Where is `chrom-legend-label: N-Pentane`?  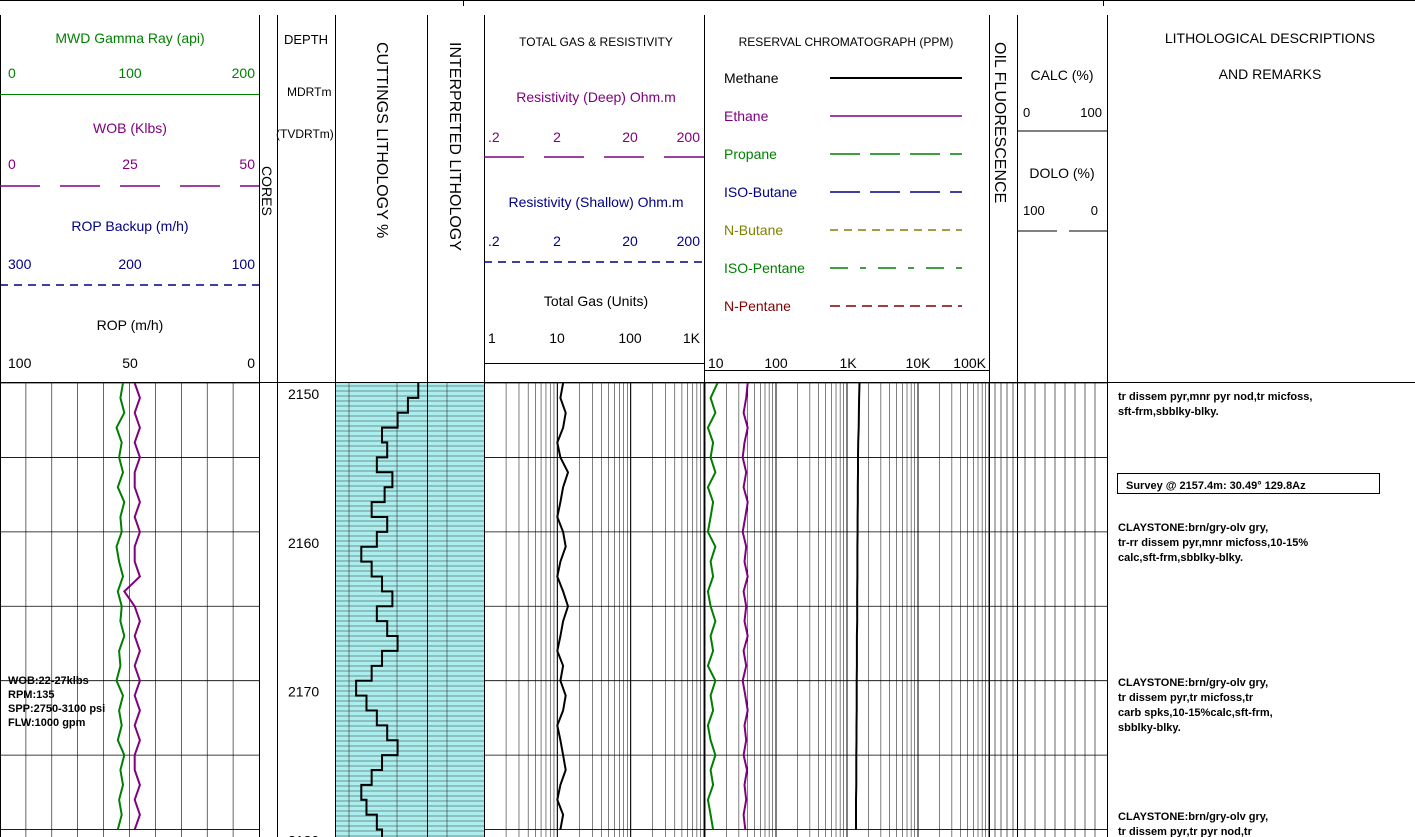
chrom-legend-label: N-Pentane is located at coordinates (757, 306).